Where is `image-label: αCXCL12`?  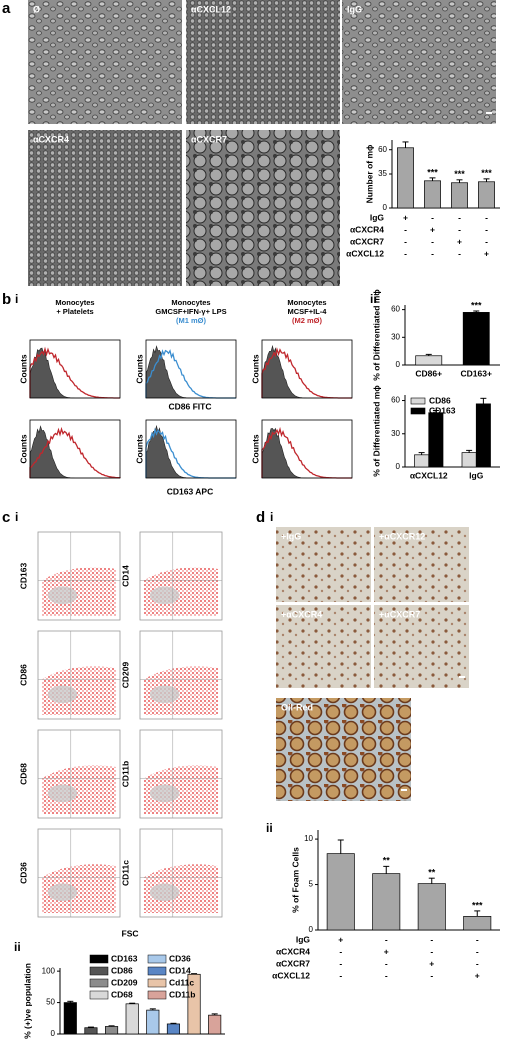
image-label: αCXCL12 is located at coordinates (211, 9).